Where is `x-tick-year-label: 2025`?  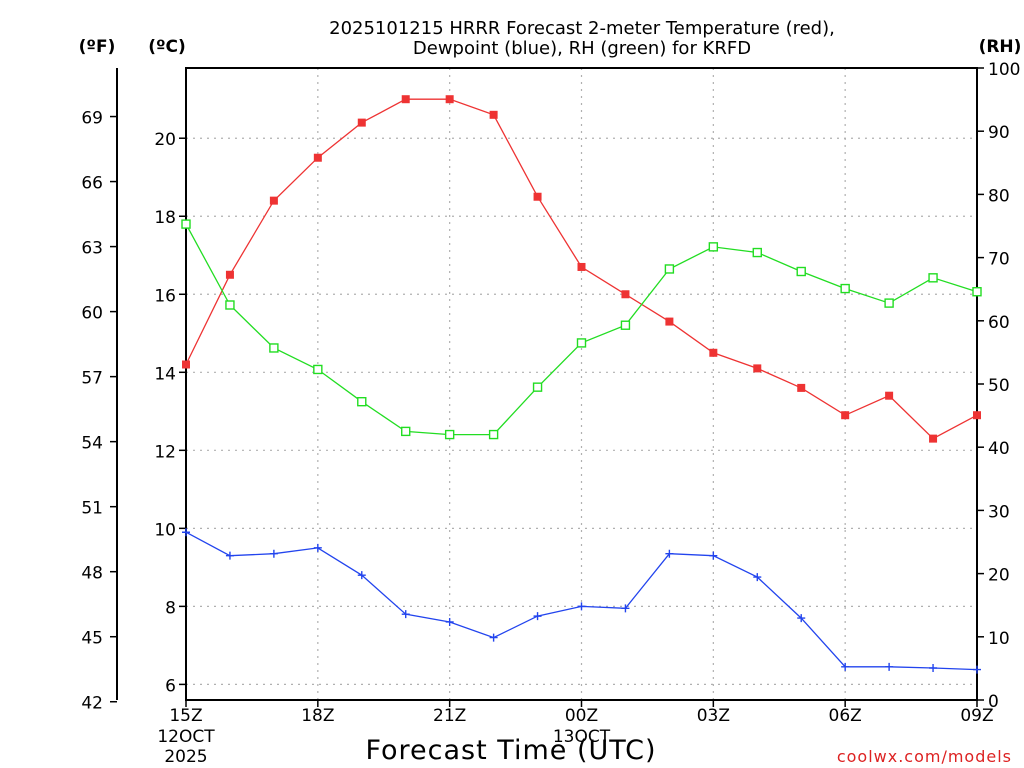 x-tick-year-label: 2025 is located at coordinates (185, 757).